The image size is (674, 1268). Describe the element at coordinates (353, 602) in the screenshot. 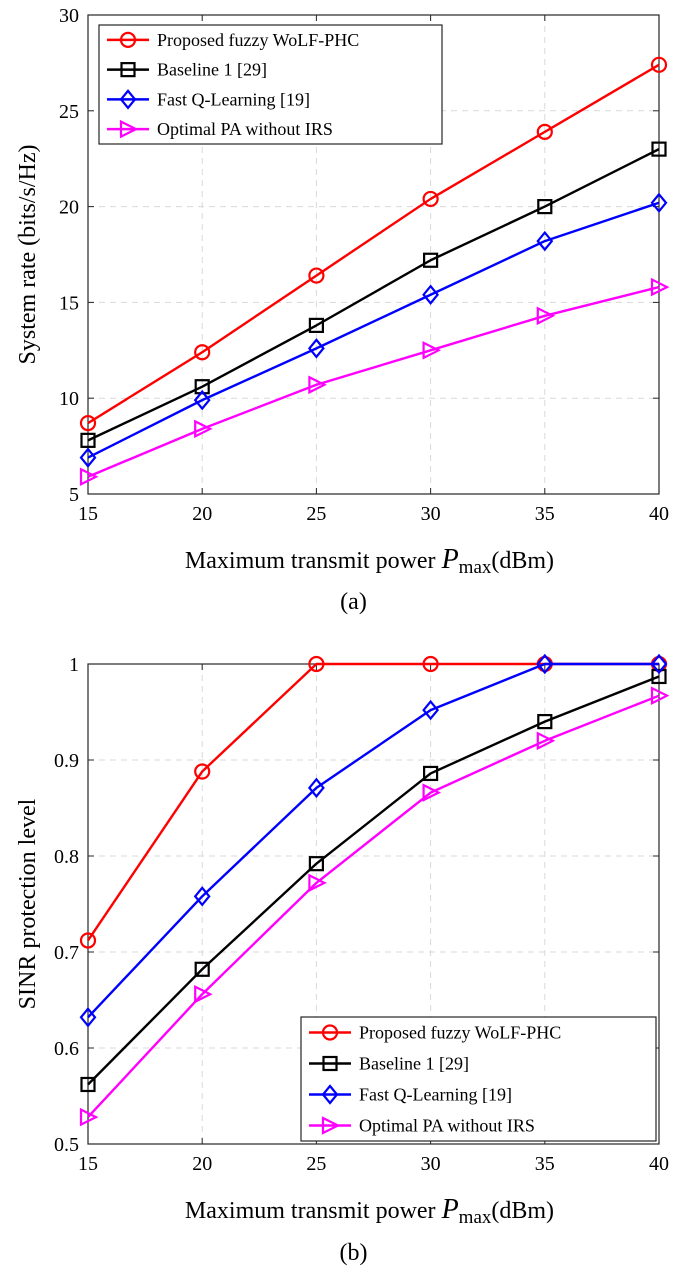

I see `chart-caption: (a)` at that location.